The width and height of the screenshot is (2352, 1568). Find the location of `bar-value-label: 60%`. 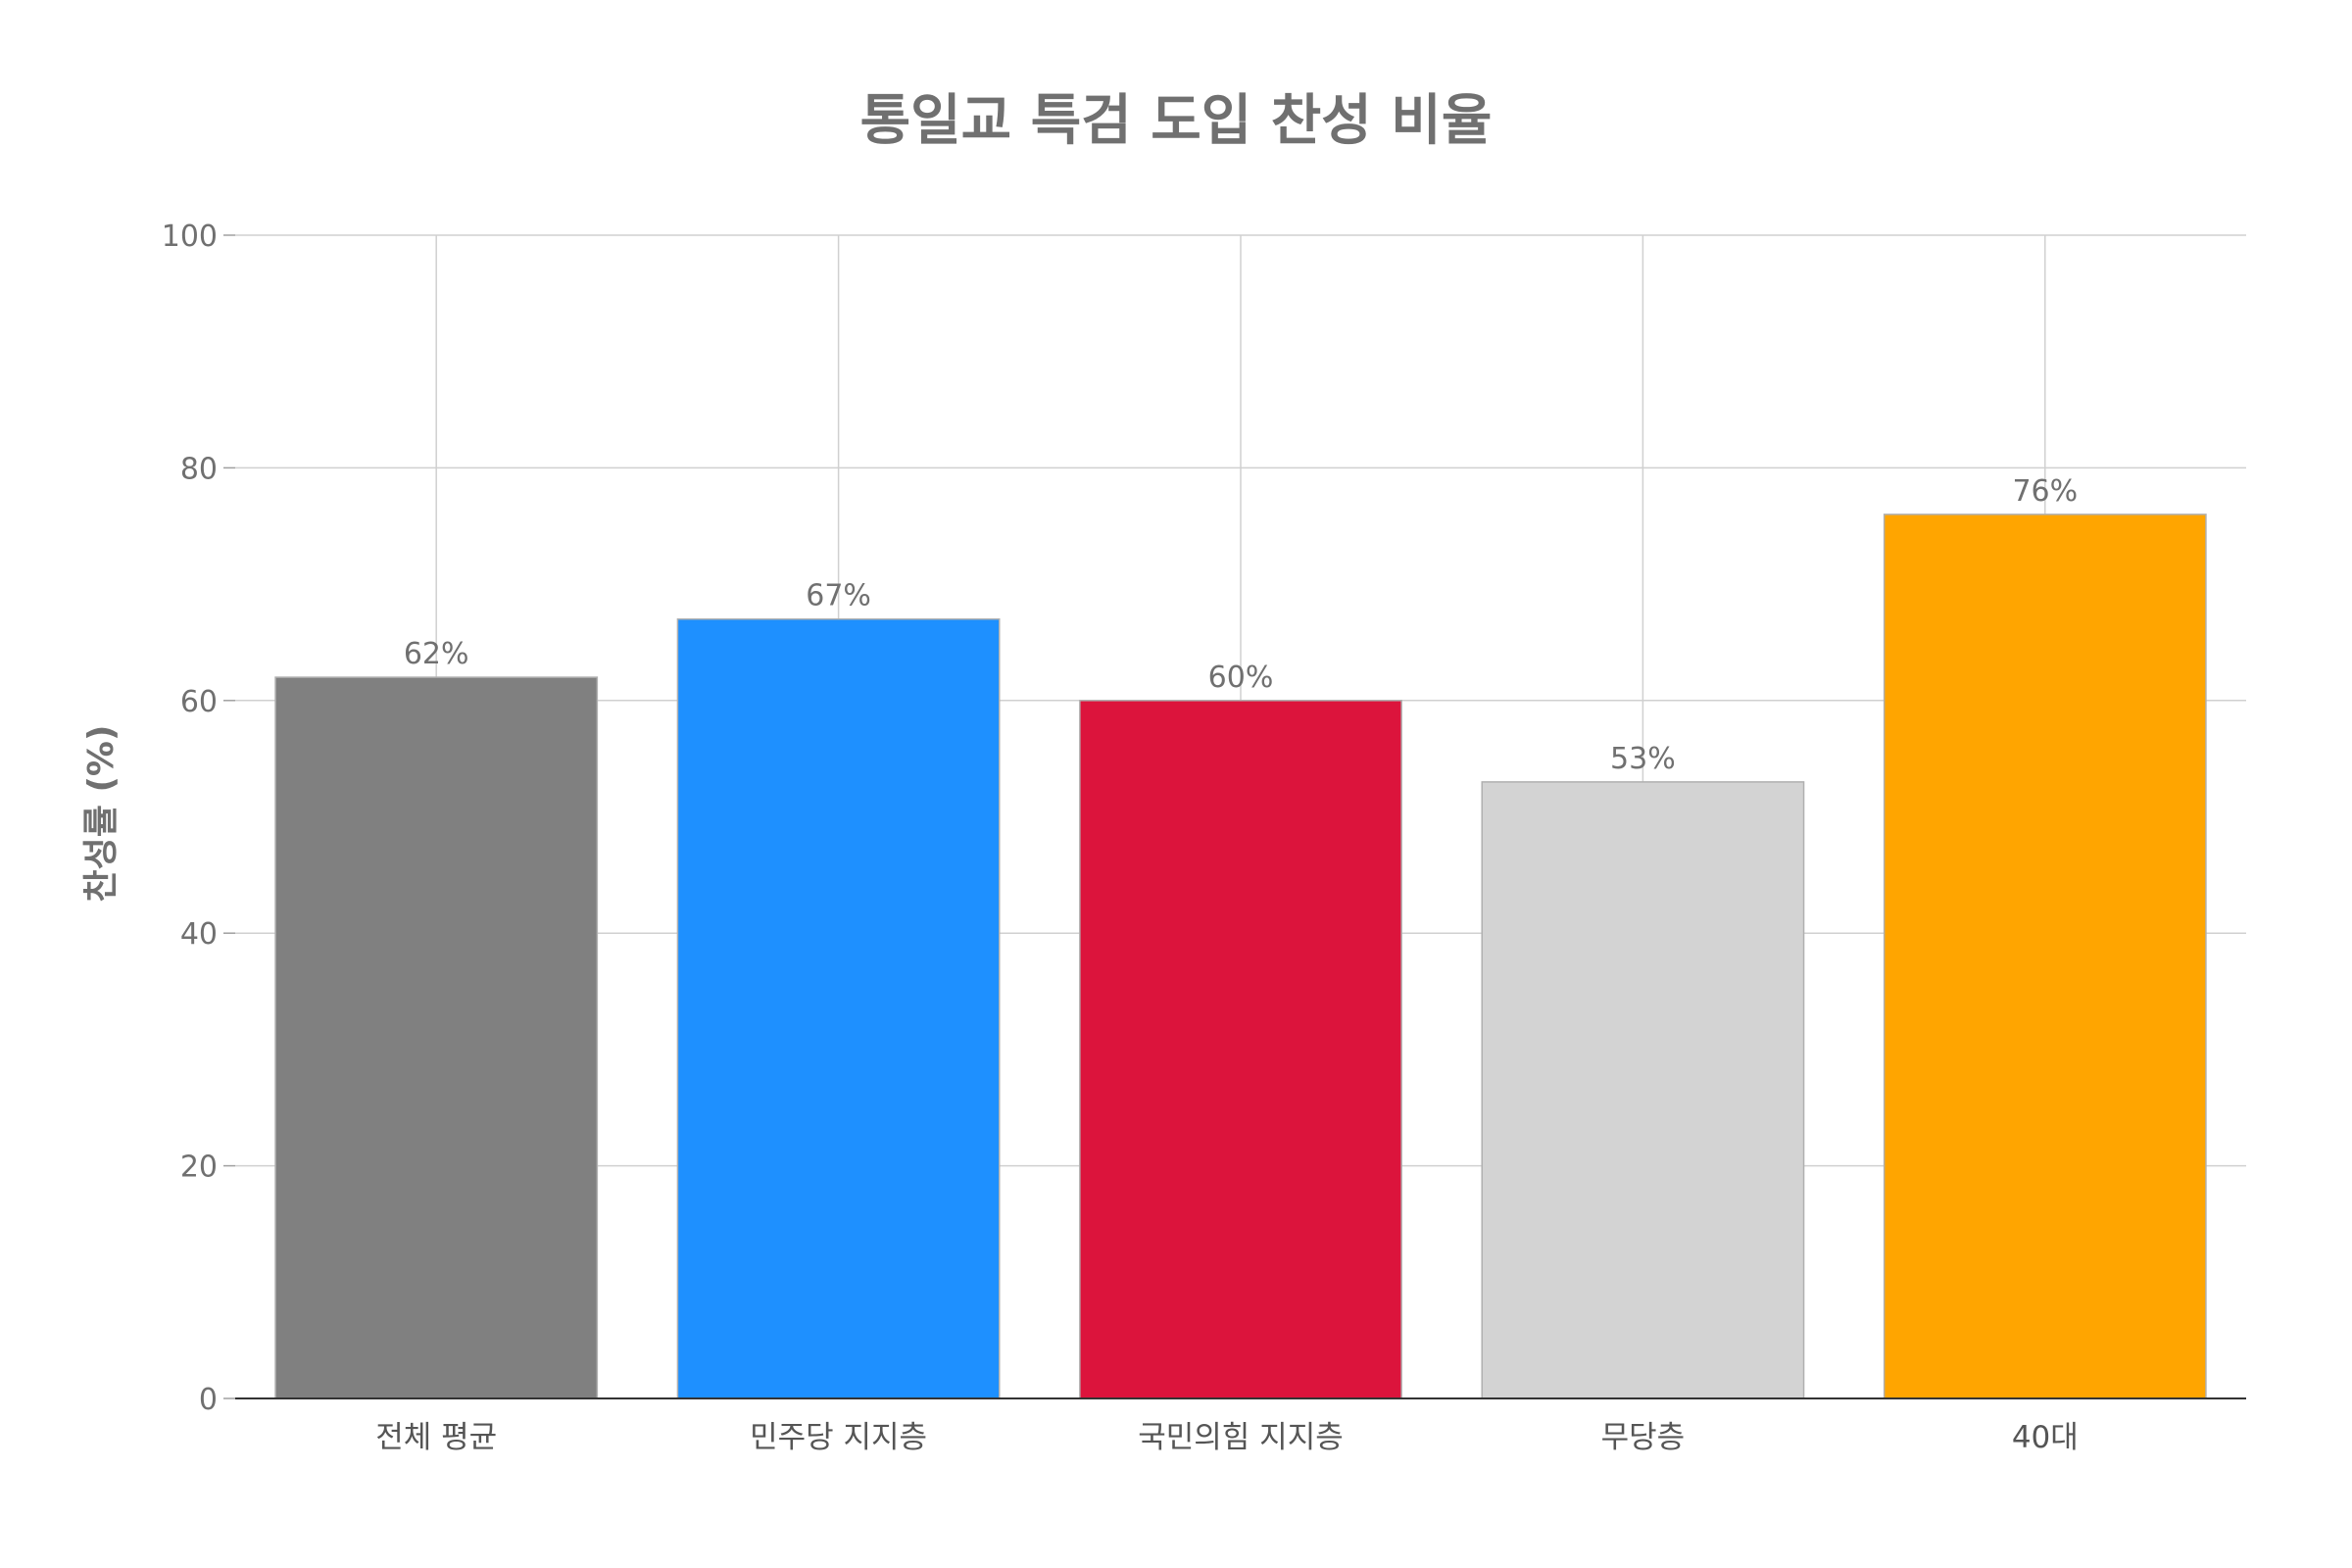

bar-value-label: 60% is located at coordinates (1241, 678).